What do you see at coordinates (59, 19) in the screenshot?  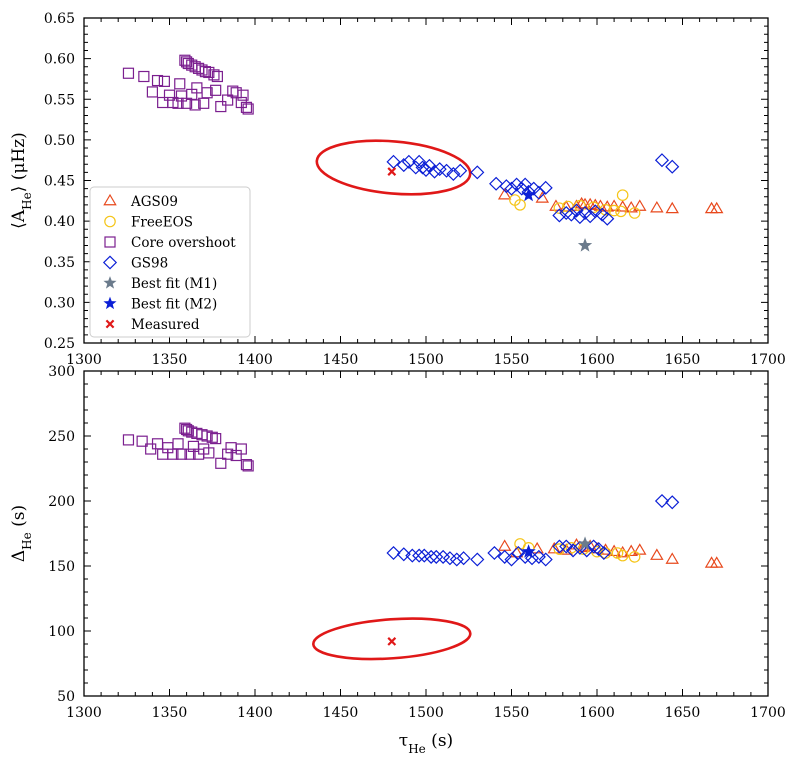 I see `y-tick-label: 0.65` at bounding box center [59, 19].